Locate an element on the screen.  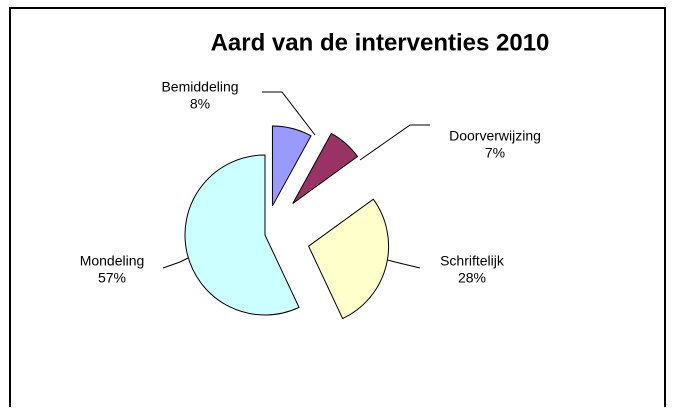
slice-value-label: 28% is located at coordinates (472, 278).